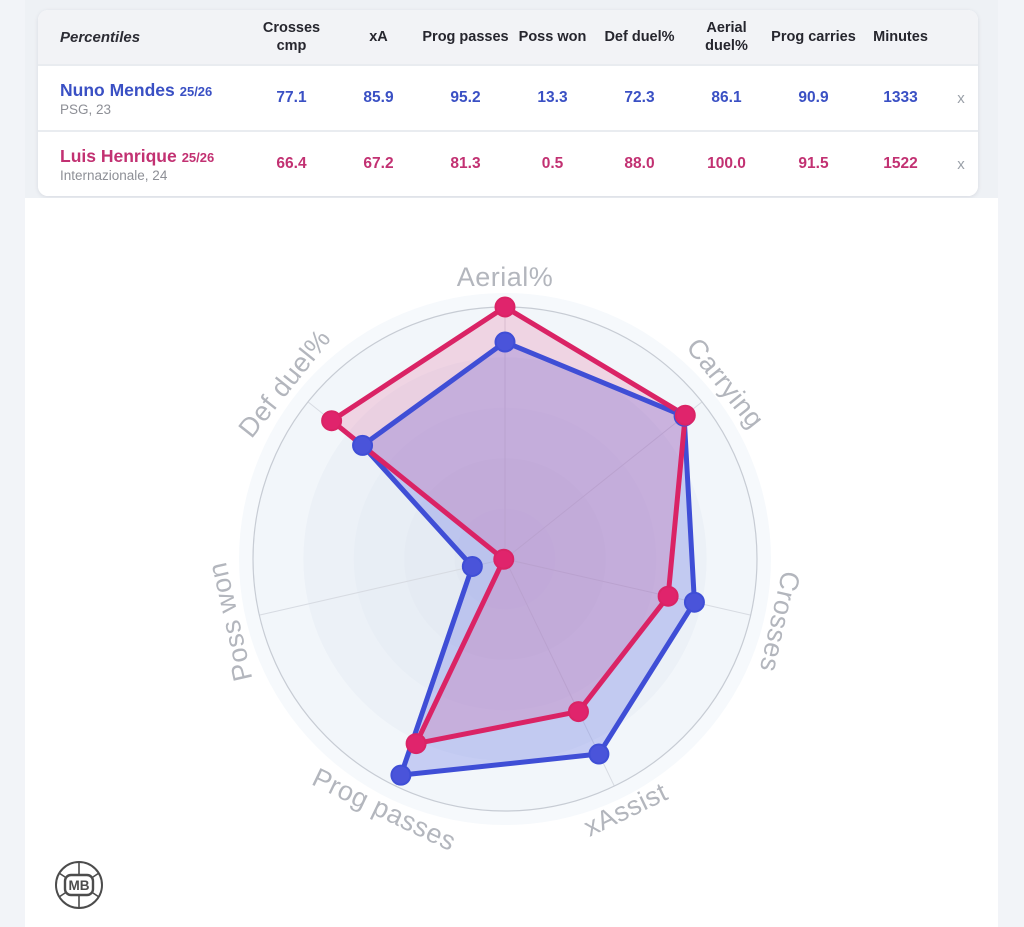  I want to click on player-1-aerial-duel: 86.1, so click(726, 97).